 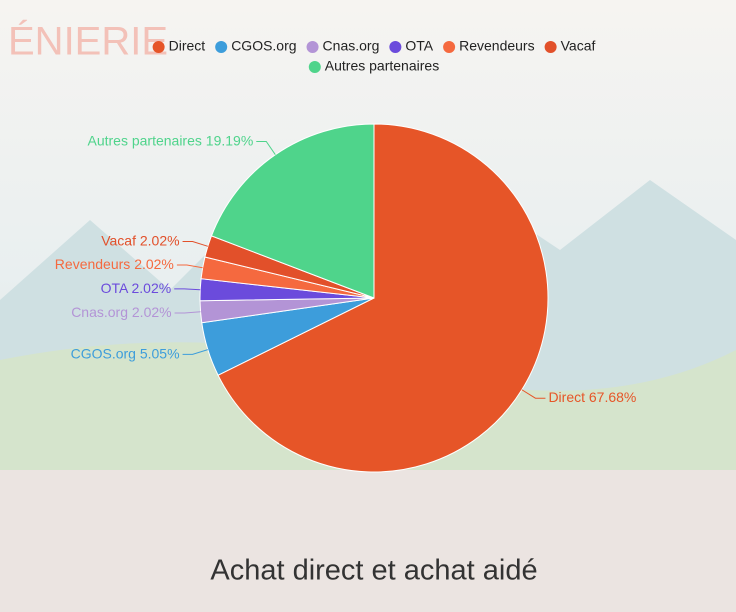 I want to click on label-name: Revendeurs, so click(x=93, y=264).